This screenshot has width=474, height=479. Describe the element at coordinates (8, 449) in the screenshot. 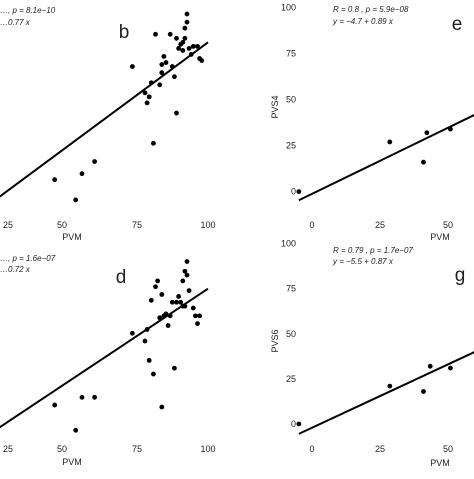

I see `panel-d-x-tick-label: 25` at that location.